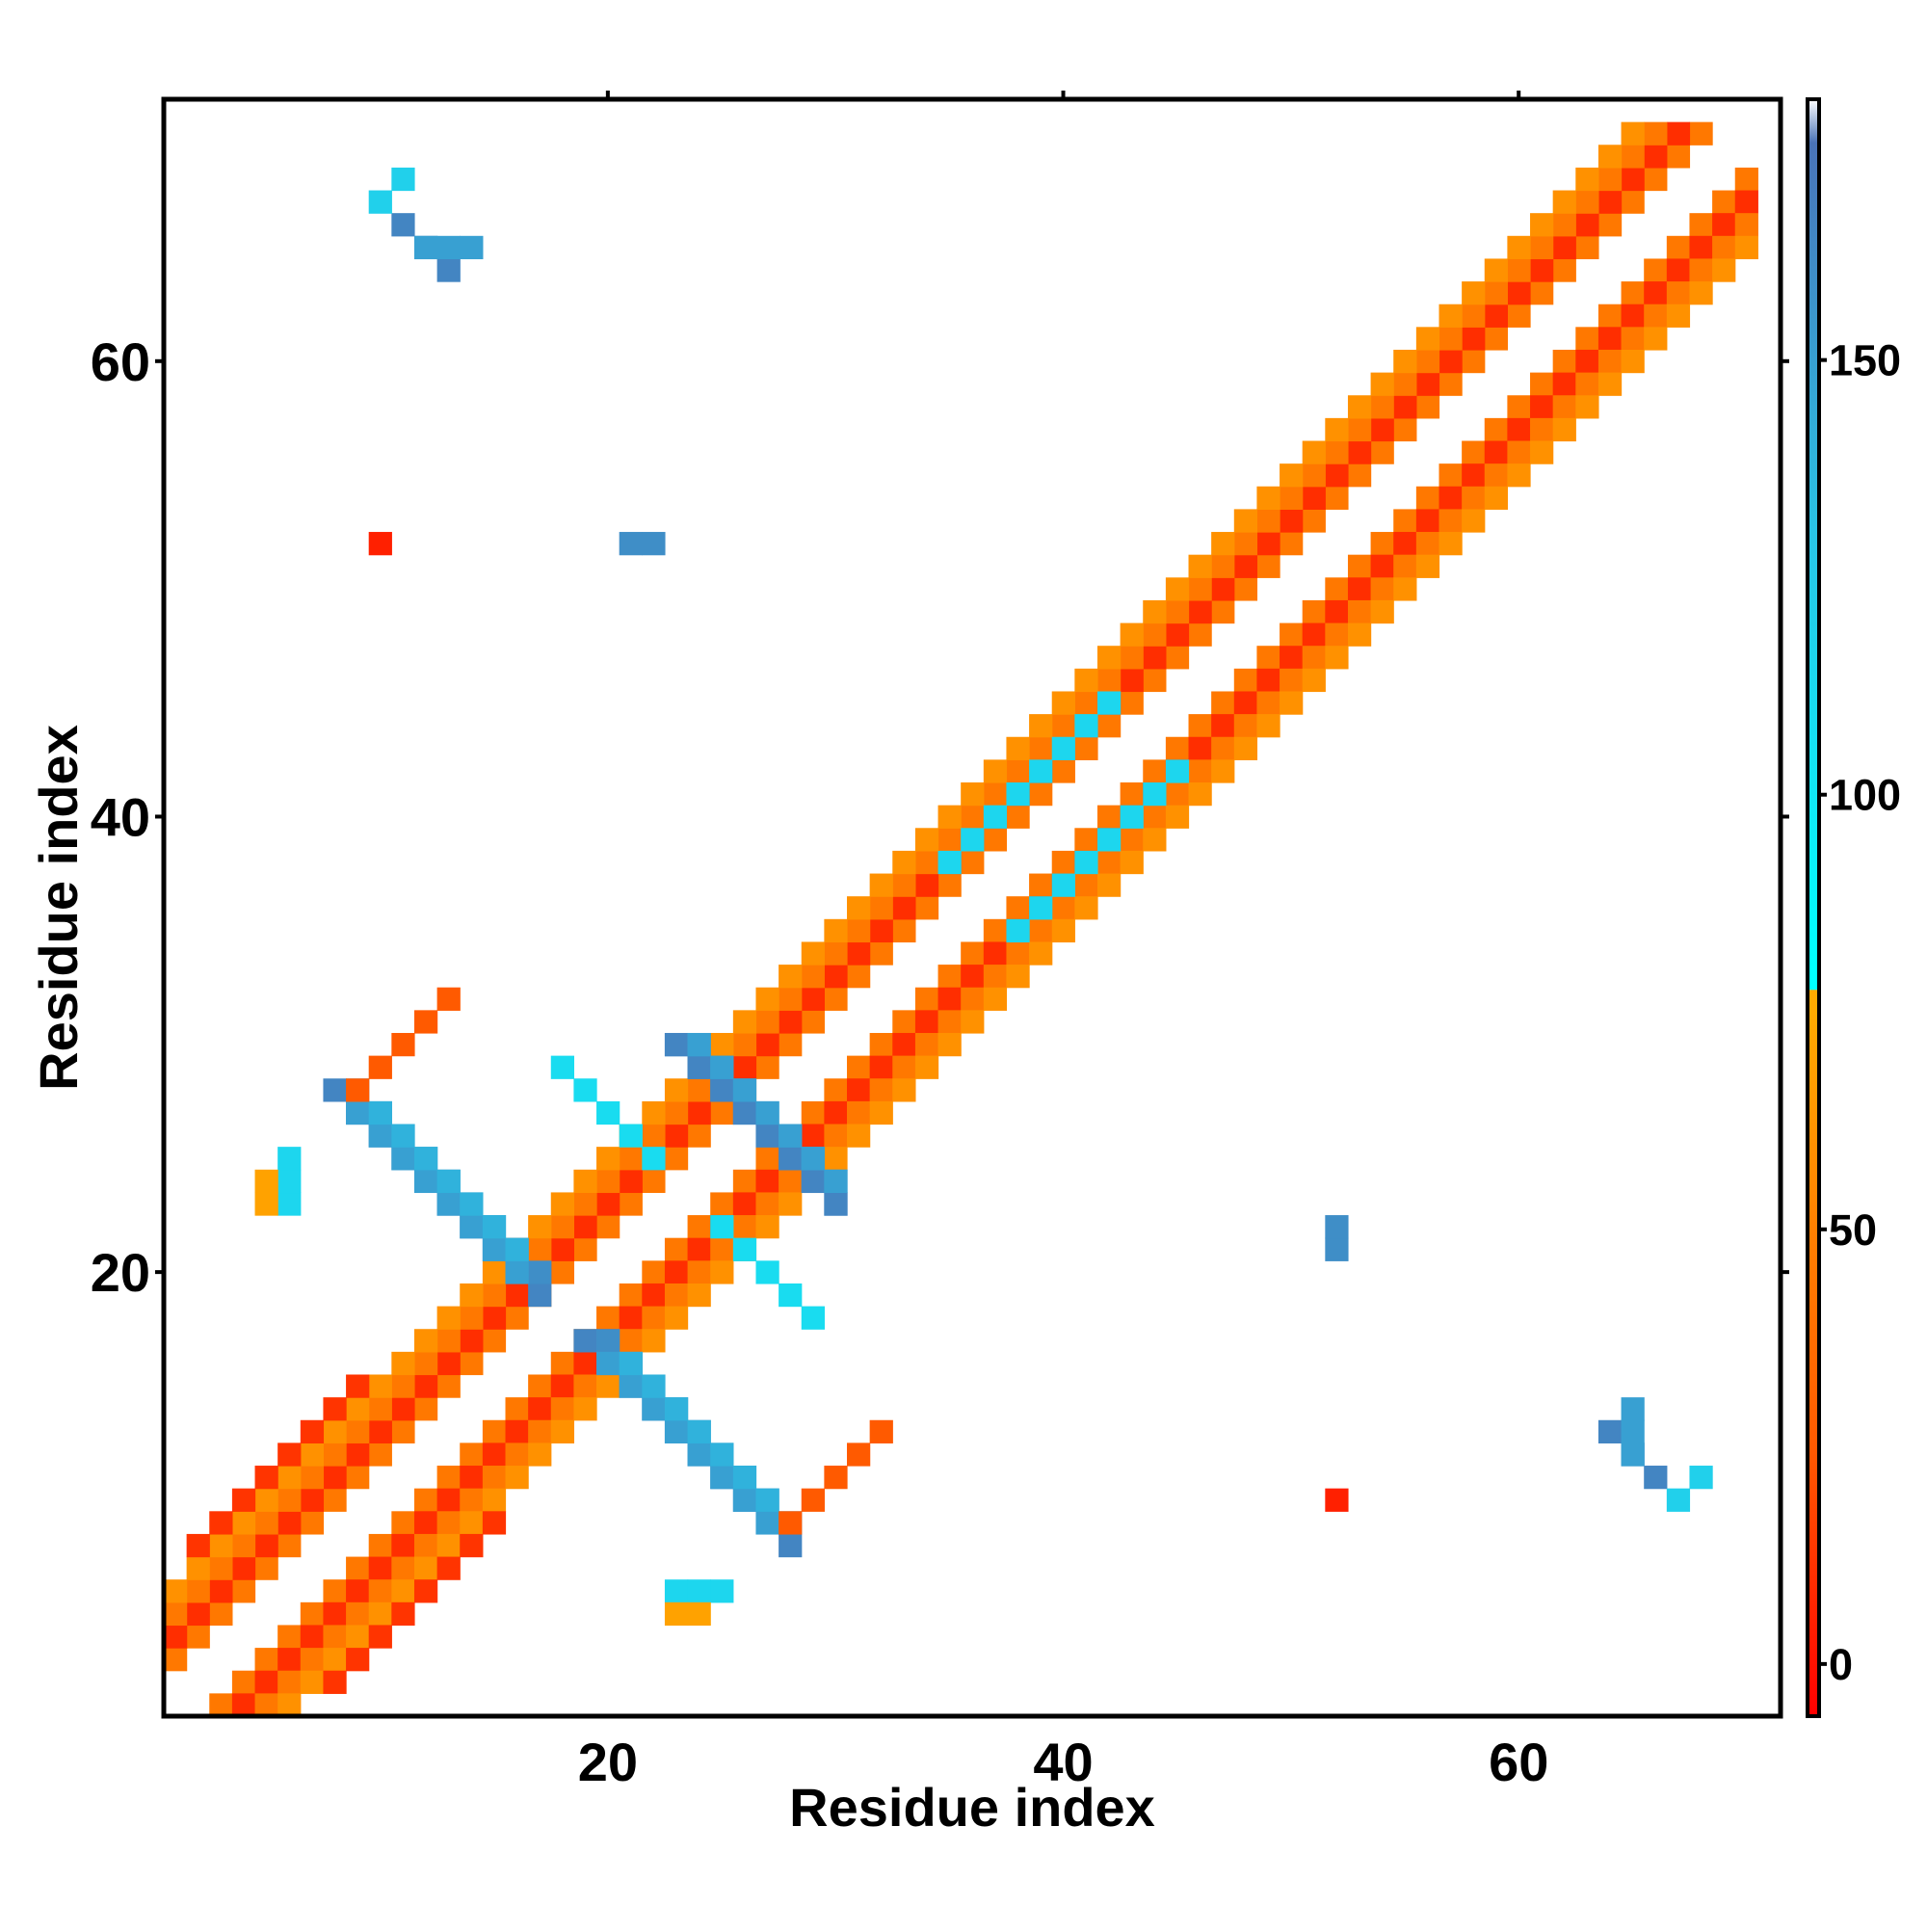 This screenshot has width=1927, height=1932. What do you see at coordinates (1853, 1230) in the screenshot?
I see `colorbar-tick-label: 50` at bounding box center [1853, 1230].